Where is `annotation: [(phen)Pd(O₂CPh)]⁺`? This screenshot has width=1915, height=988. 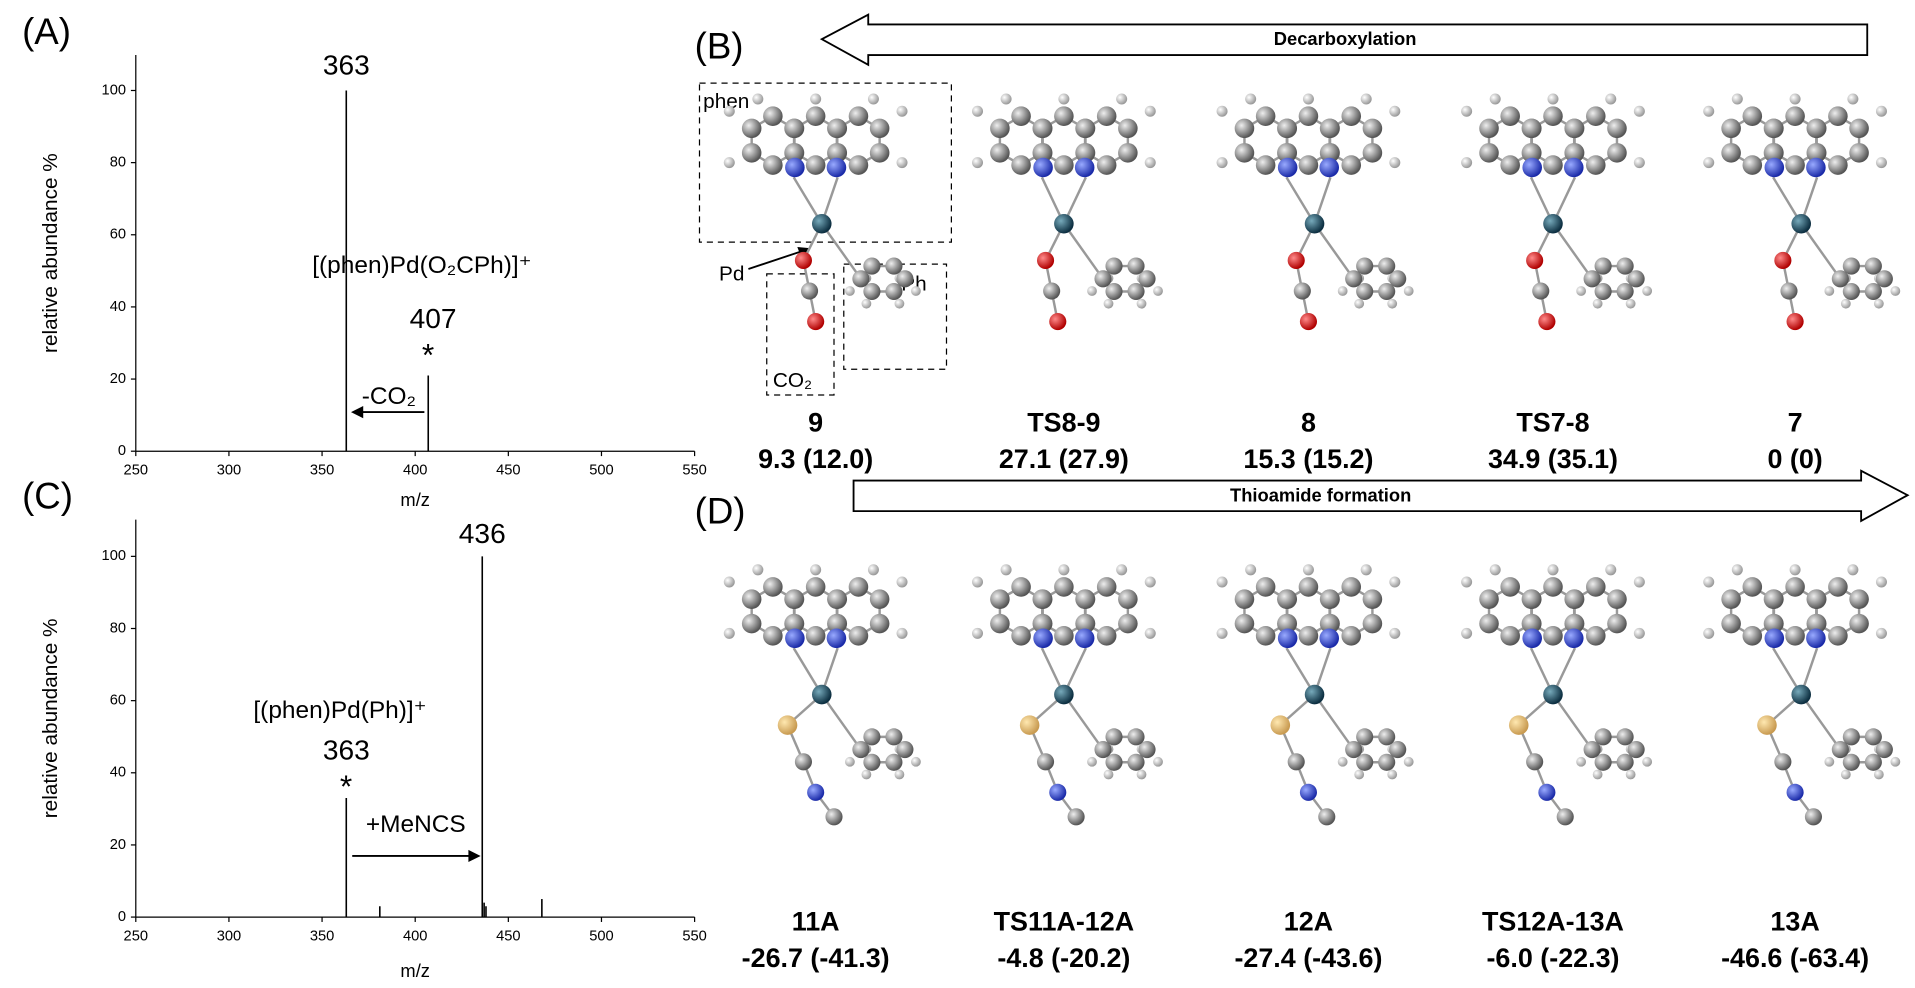
annotation: [(phen)Pd(O₂CPh)]⁺ is located at coordinates (421, 265).